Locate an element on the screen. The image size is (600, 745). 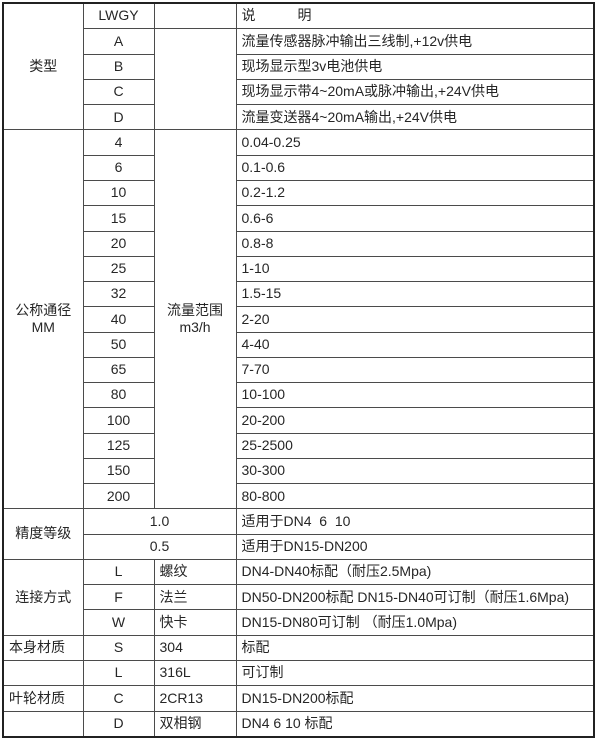
diameter-size-cell: 100 is located at coordinates (118, 420).